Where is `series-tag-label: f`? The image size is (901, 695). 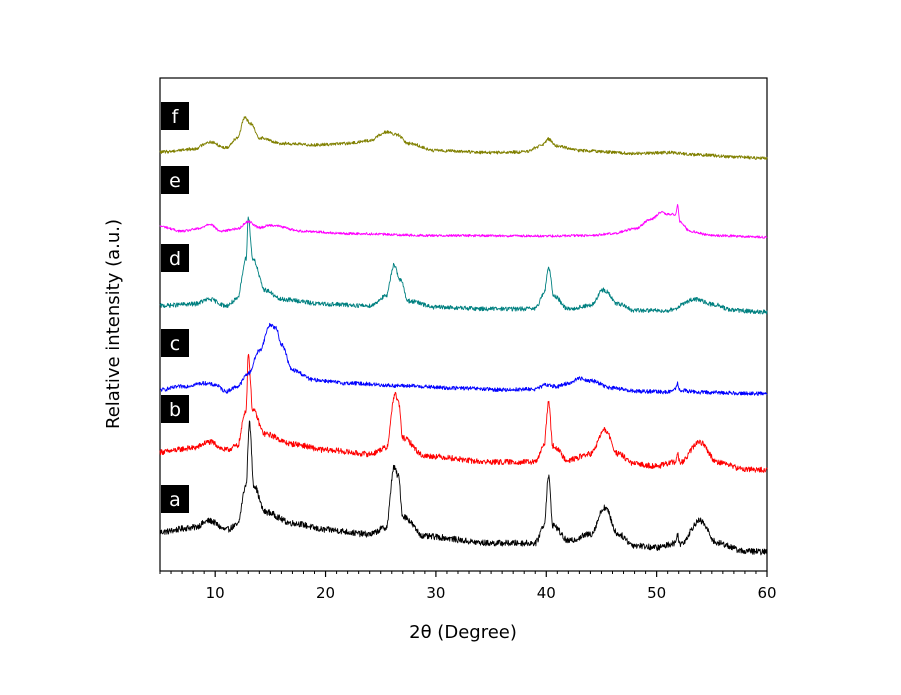 series-tag-label: f is located at coordinates (176, 117).